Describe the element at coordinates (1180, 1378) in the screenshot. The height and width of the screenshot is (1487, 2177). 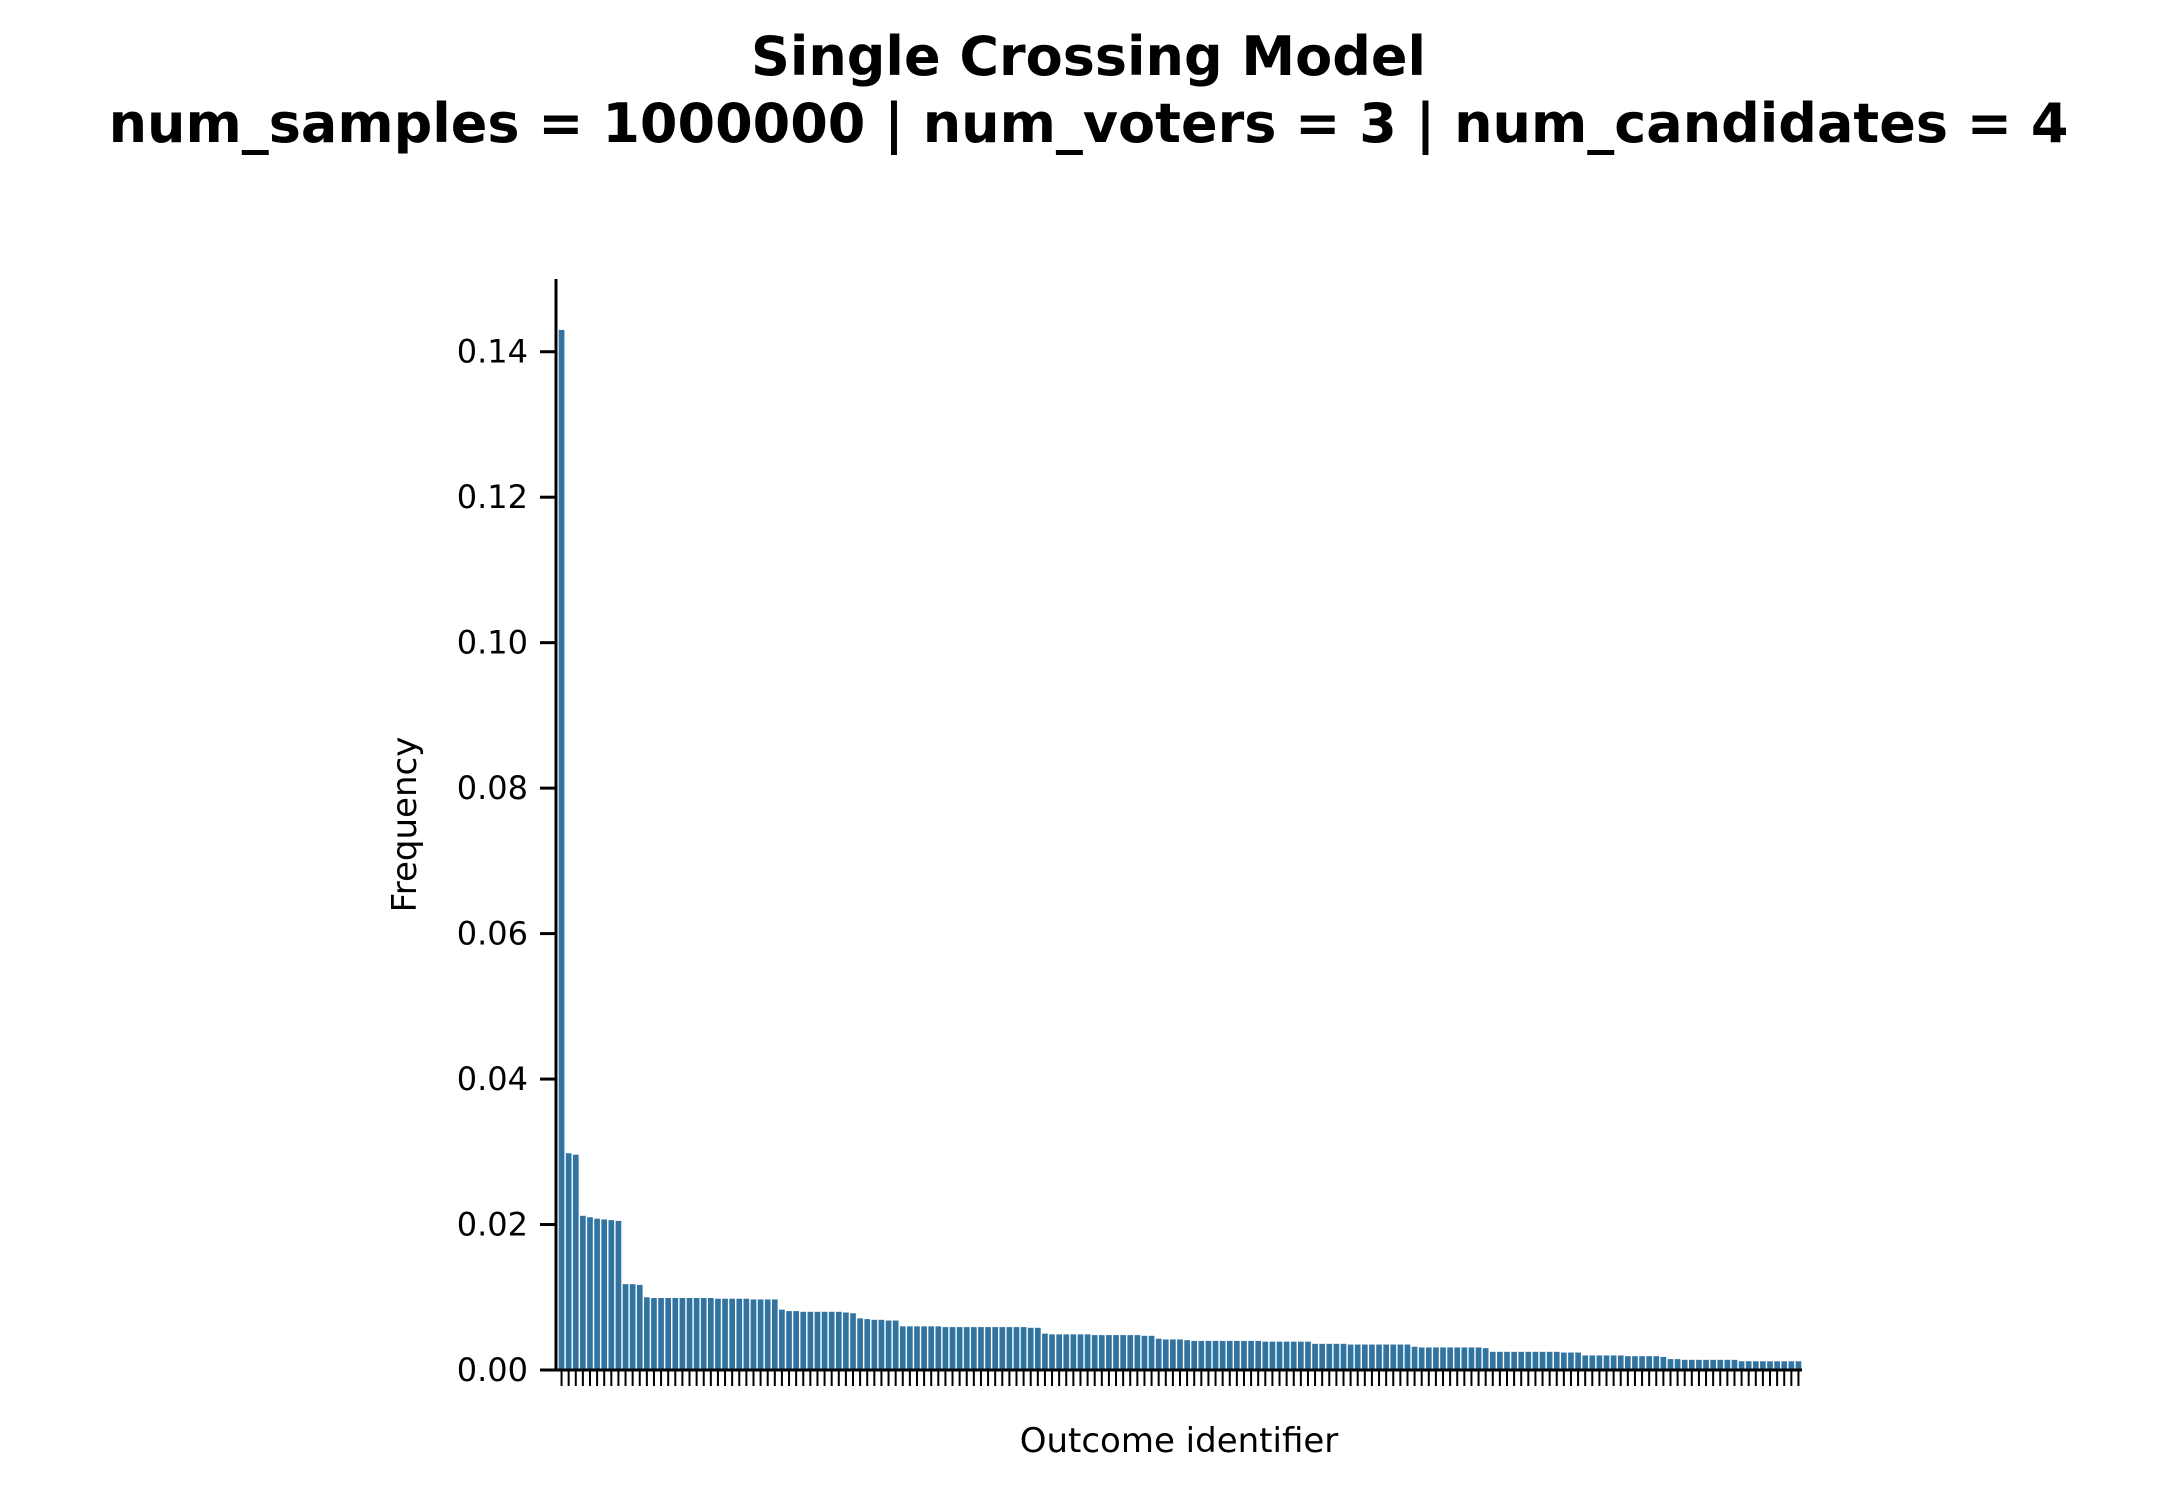
I see `x-ticks` at that location.